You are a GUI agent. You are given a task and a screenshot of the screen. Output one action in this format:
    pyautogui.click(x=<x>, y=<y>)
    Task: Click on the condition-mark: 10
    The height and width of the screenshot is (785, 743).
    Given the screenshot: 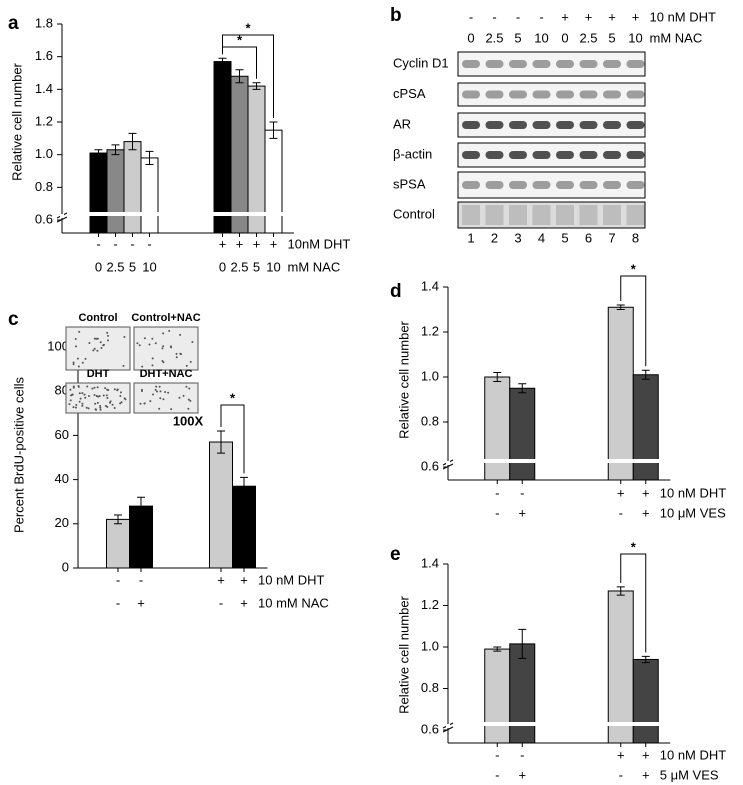 What is the action you would take?
    pyautogui.click(x=149, y=266)
    